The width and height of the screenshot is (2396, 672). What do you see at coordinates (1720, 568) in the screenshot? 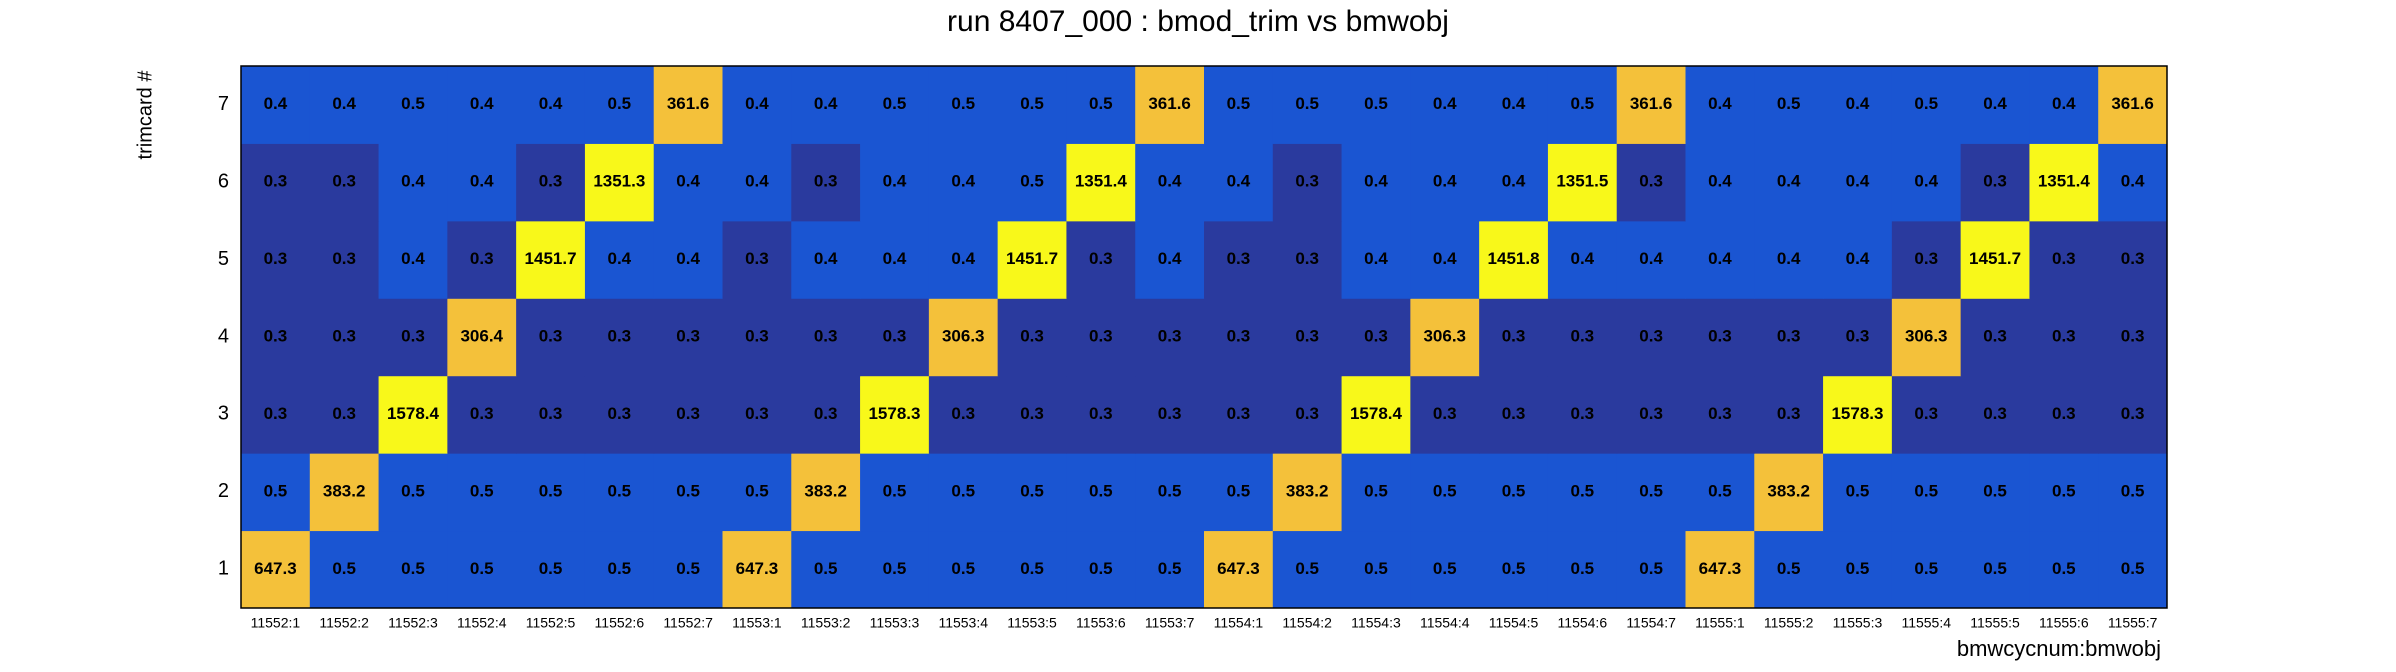
I see `cell-label: 647.3` at bounding box center [1720, 568].